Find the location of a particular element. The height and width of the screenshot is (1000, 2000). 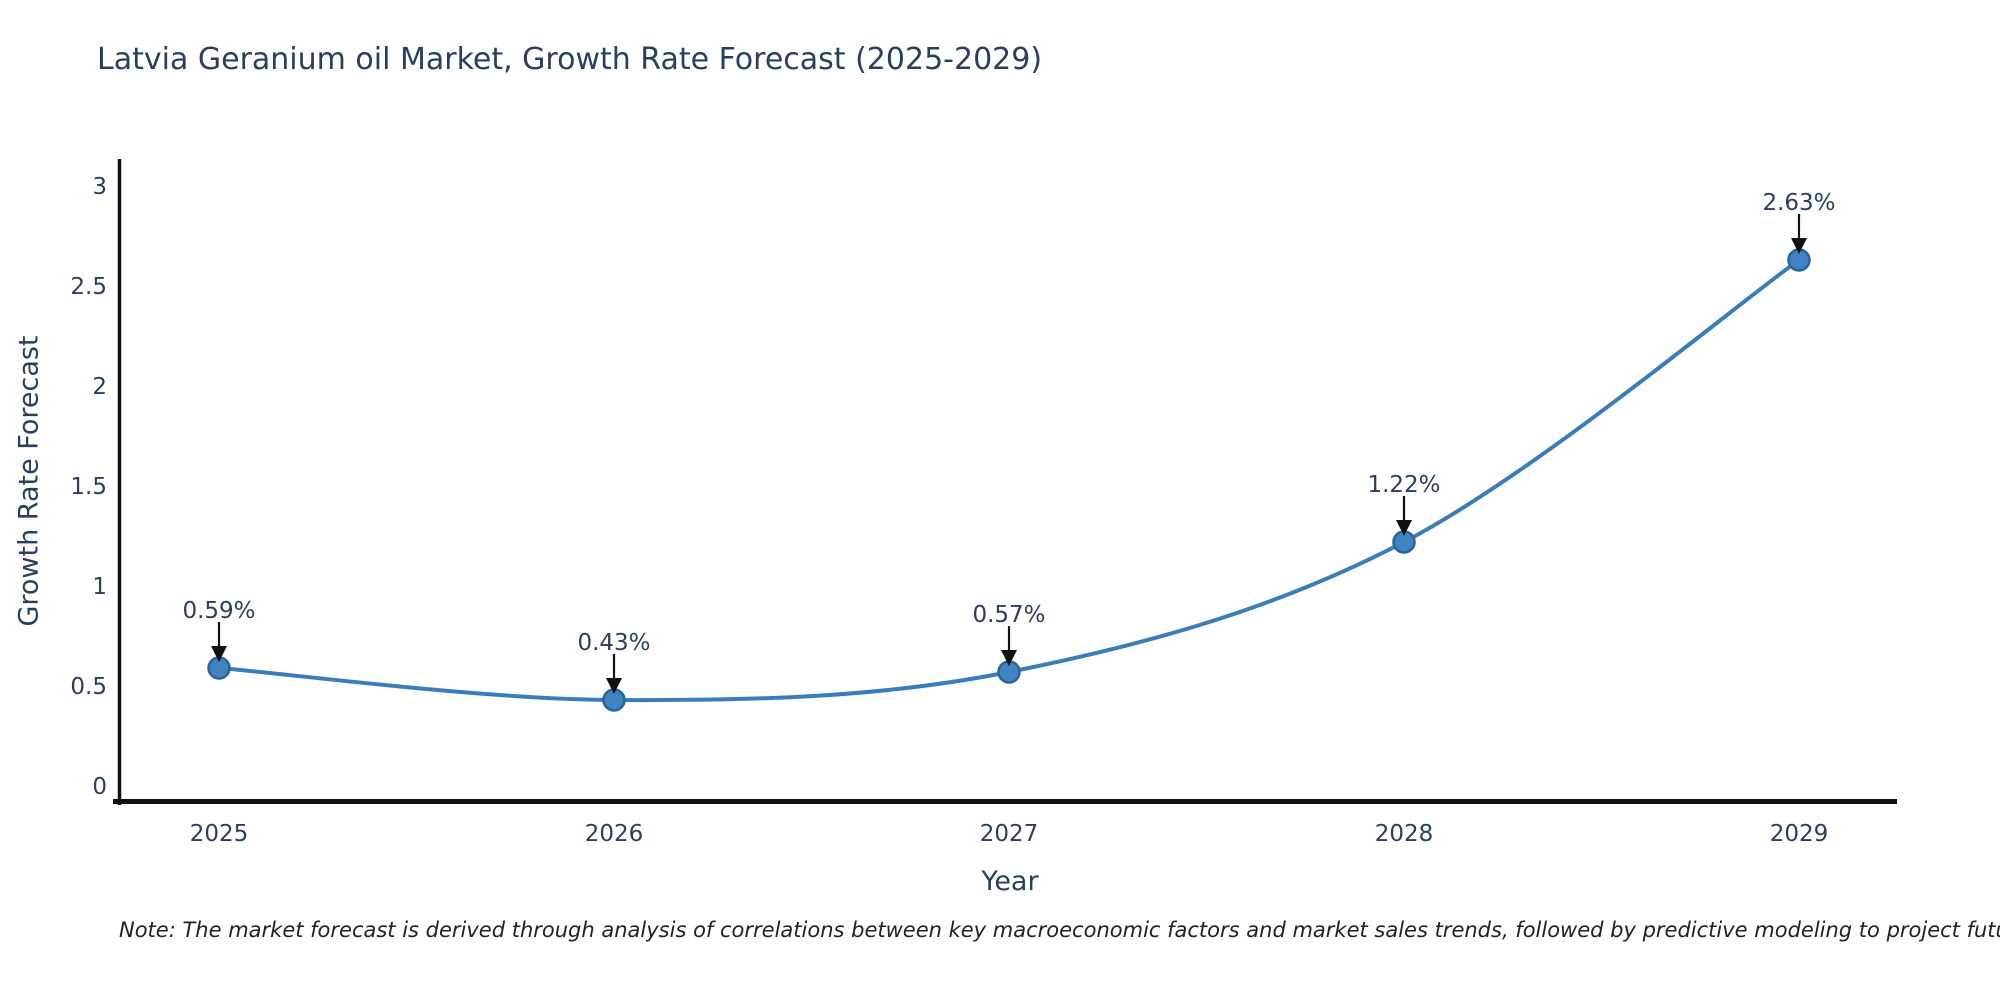

x-tick-label: 2025 is located at coordinates (219, 834).